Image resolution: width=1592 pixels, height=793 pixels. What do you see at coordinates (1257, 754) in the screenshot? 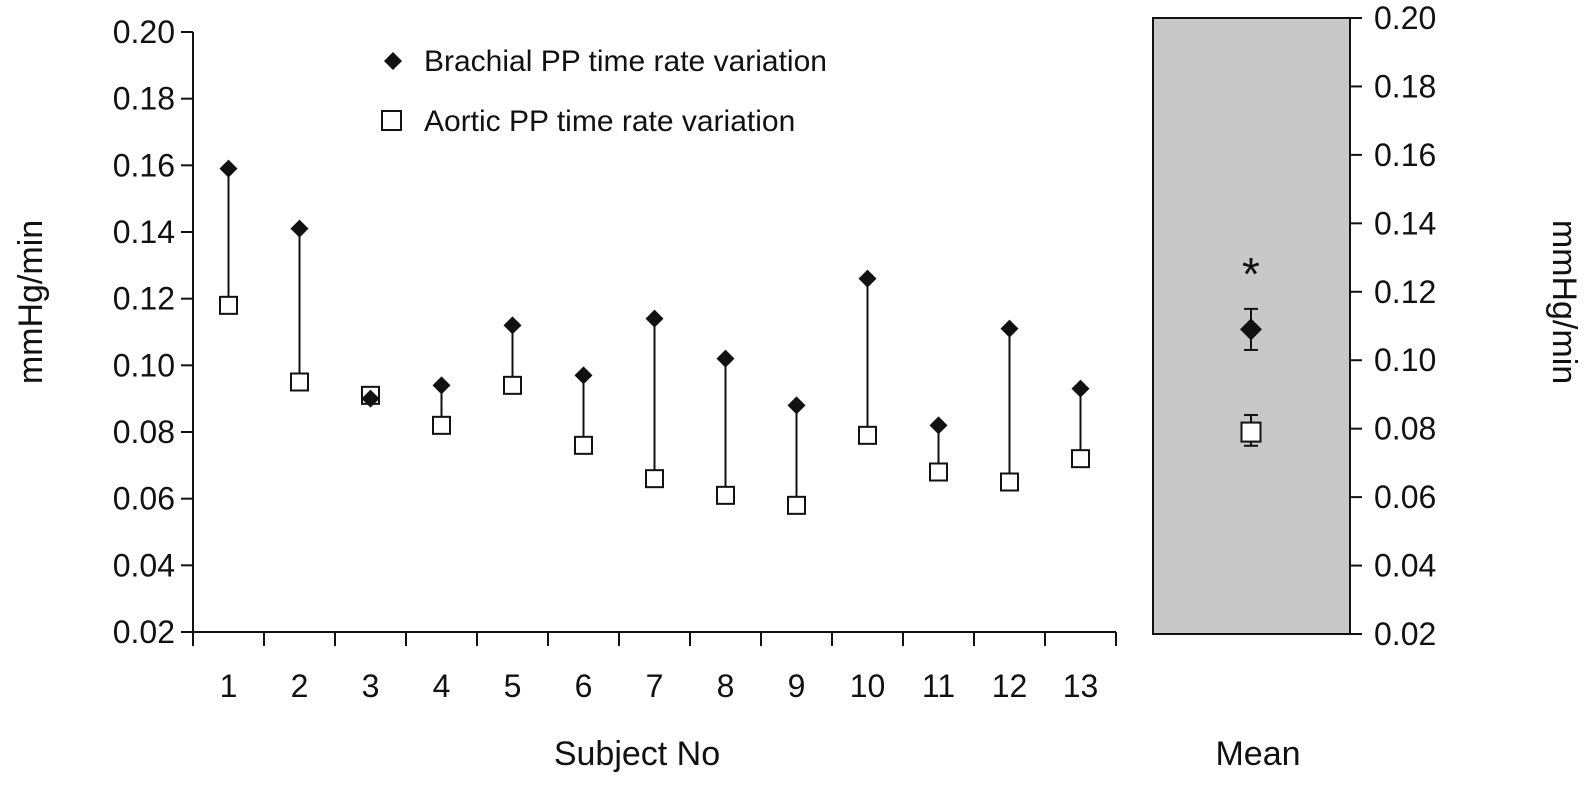
I see `mean-axis-title: Mean` at bounding box center [1257, 754].